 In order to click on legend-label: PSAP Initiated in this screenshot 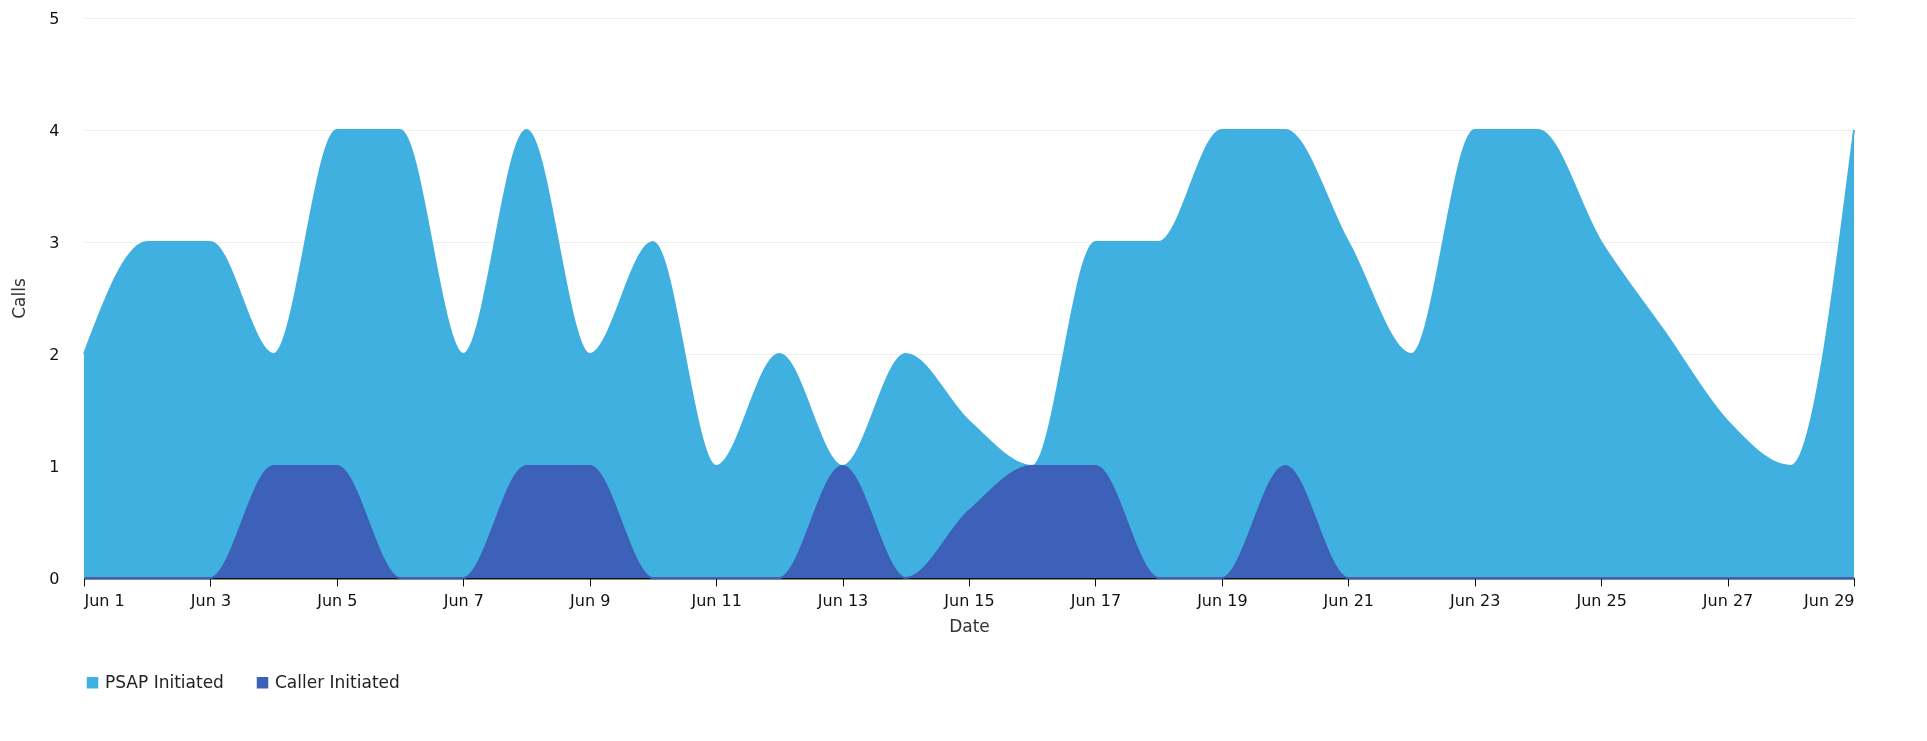, I will do `click(164, 681)`.